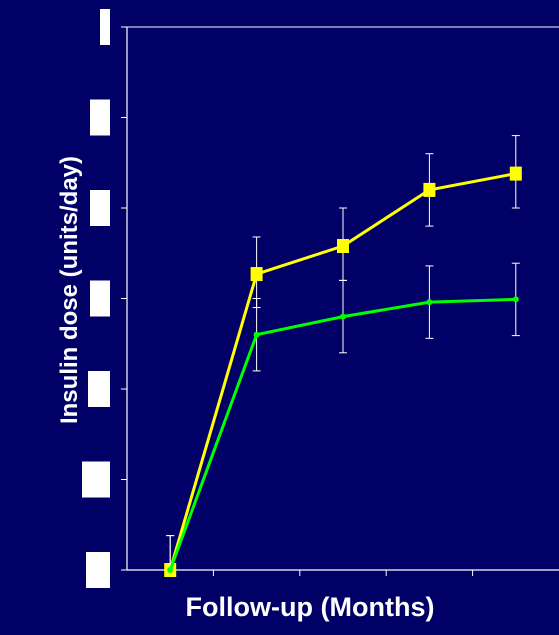  Describe the element at coordinates (310, 607) in the screenshot. I see `x-axis-label: Follow-up (Months)` at that location.